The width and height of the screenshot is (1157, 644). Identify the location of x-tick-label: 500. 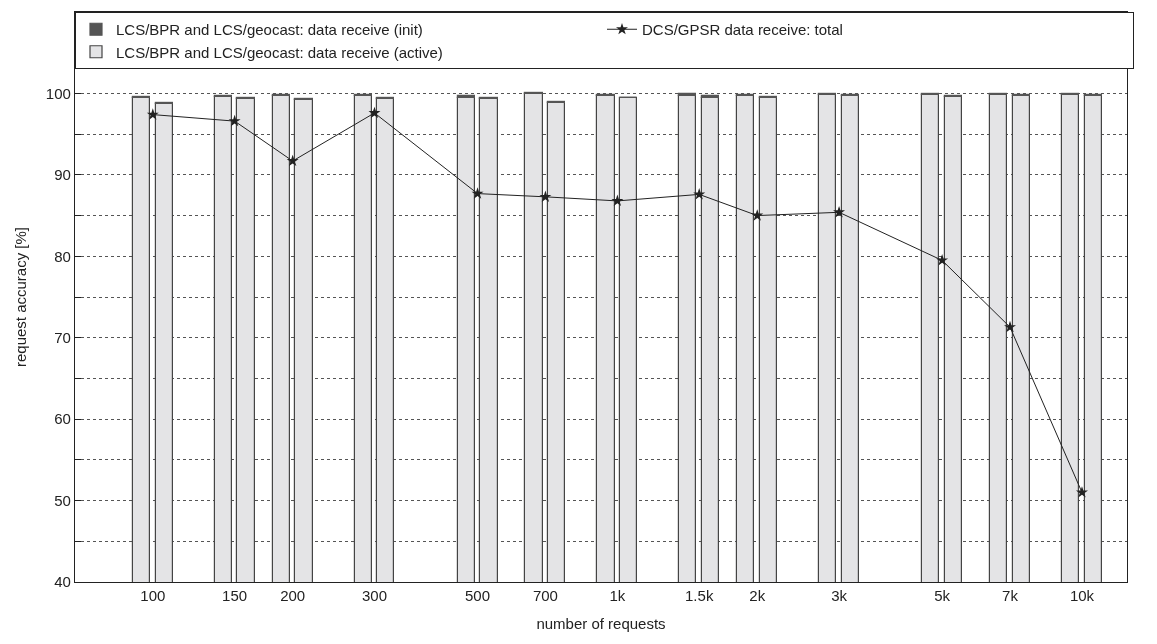
(478, 596).